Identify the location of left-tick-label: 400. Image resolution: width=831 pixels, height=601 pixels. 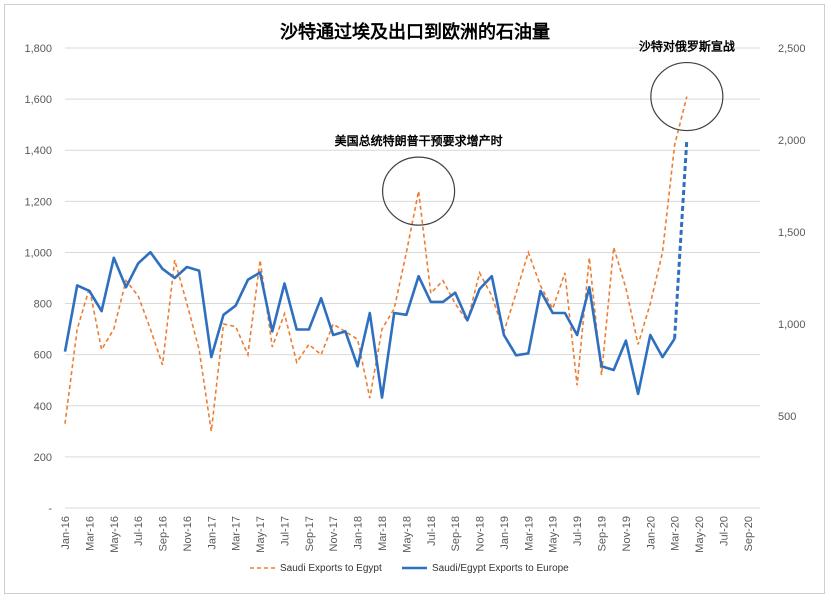
(43, 407).